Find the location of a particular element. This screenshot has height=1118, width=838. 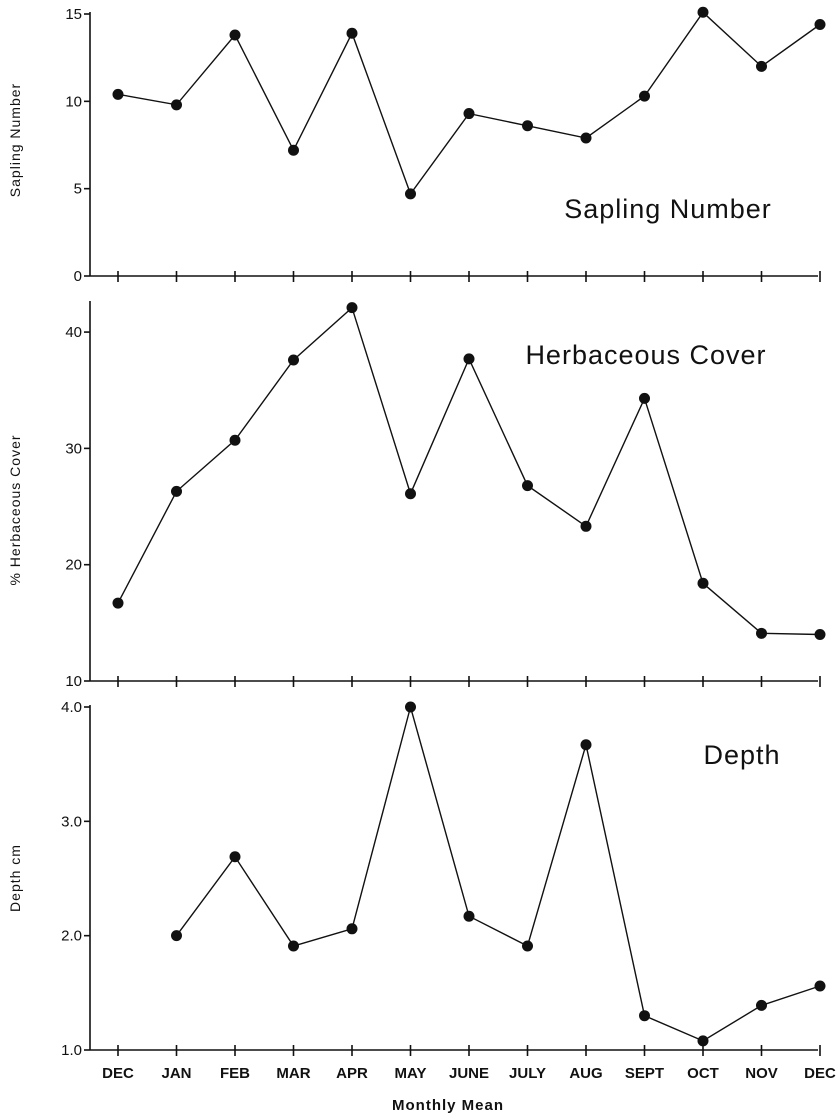

y-tick-label: 15 is located at coordinates (73, 14).